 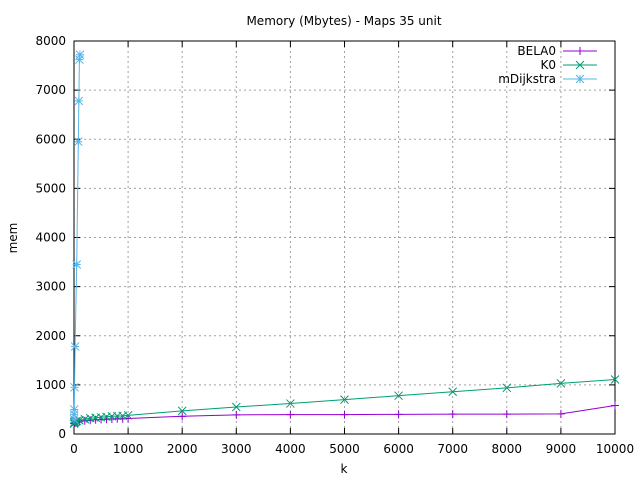 What do you see at coordinates (507, 449) in the screenshot?
I see `x-tick-label: 8000` at bounding box center [507, 449].